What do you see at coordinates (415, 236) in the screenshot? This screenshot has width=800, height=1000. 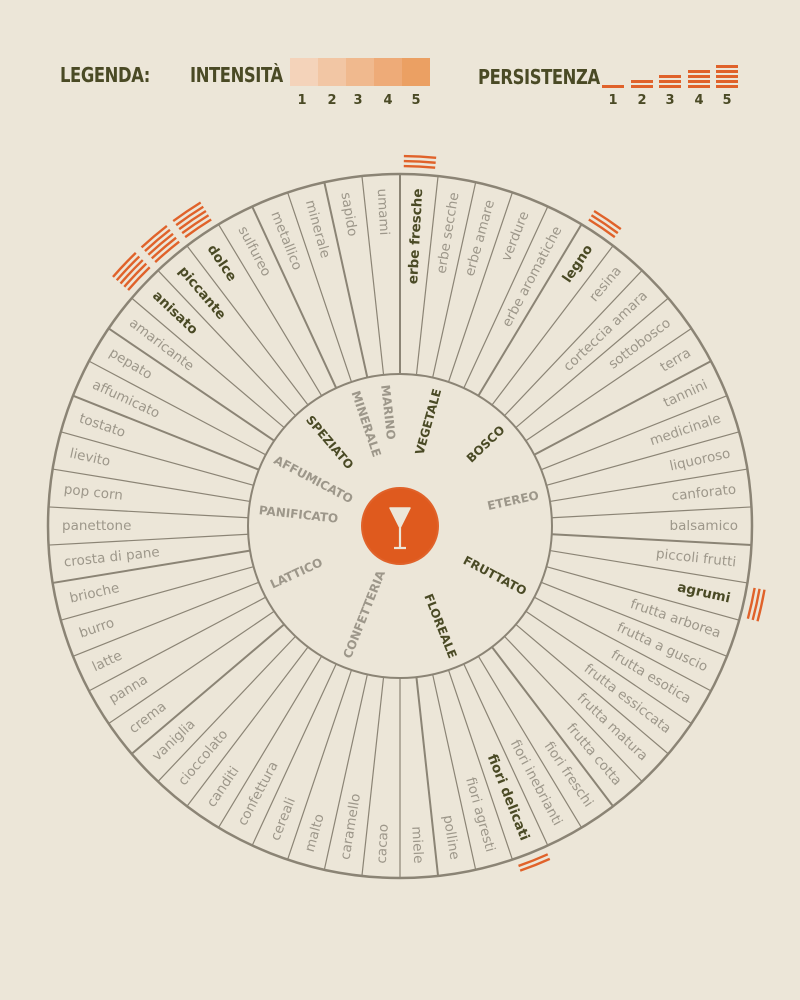 I see `descriptor-erbe-fresche: erbe fresche` at bounding box center [415, 236].